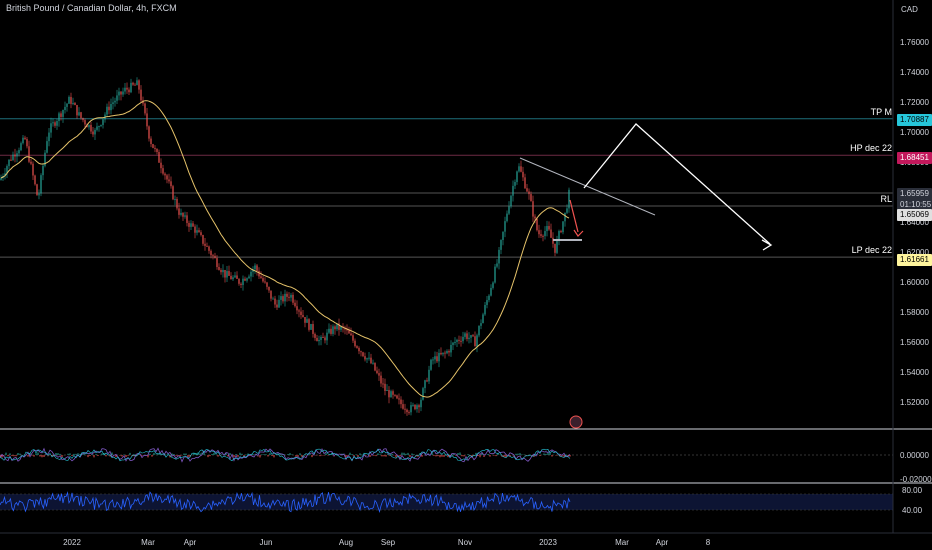 The width and height of the screenshot is (932, 550). I want to click on rsi-band, so click(446, 502).